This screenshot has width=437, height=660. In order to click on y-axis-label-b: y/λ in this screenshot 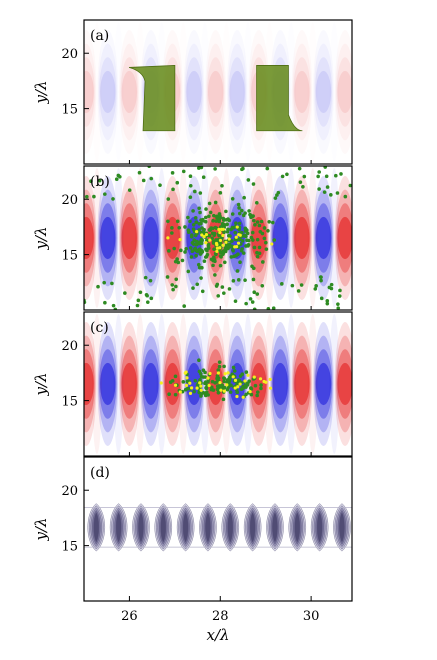, I will do `click(41, 238)`.